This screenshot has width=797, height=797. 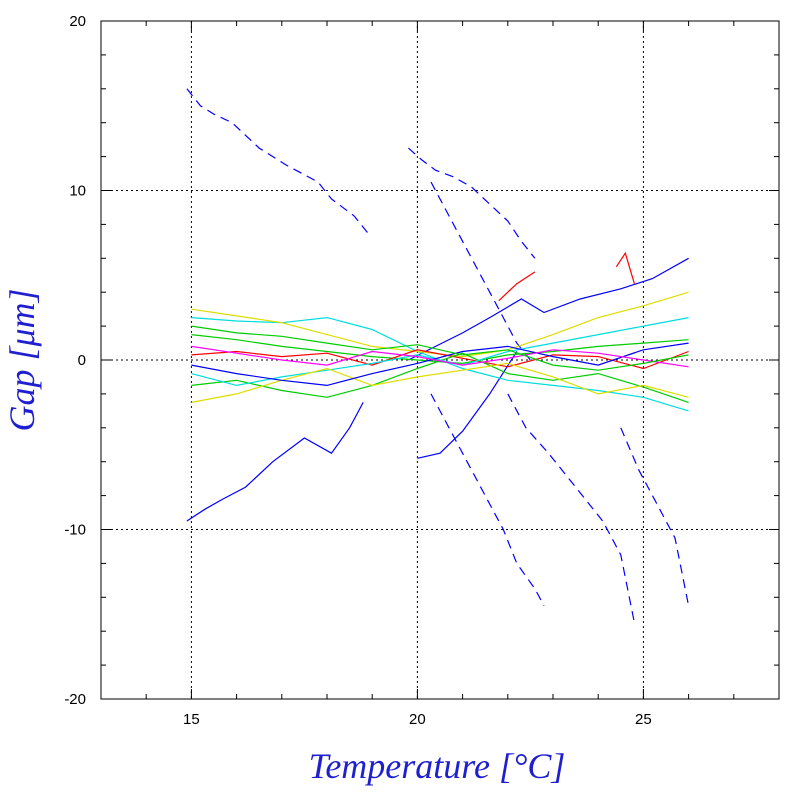 I want to click on y-axis-title: Gap [μm], so click(x=22, y=359).